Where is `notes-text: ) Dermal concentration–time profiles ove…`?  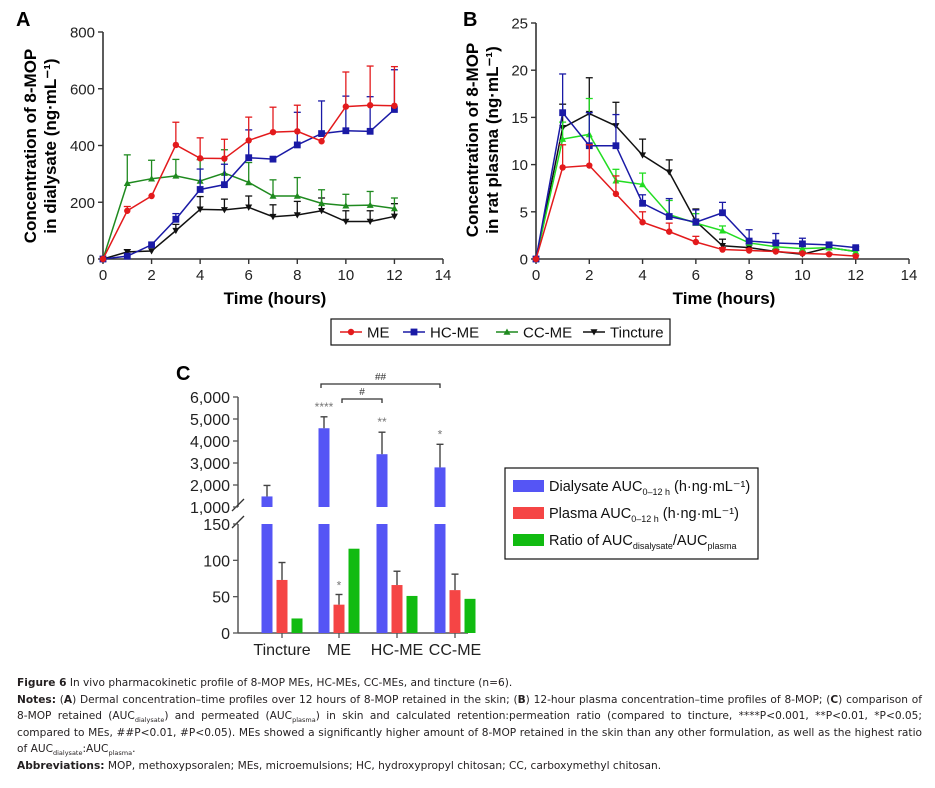
notes-text: ) Dermal concentration–time profiles ove… is located at coordinates (295, 699).